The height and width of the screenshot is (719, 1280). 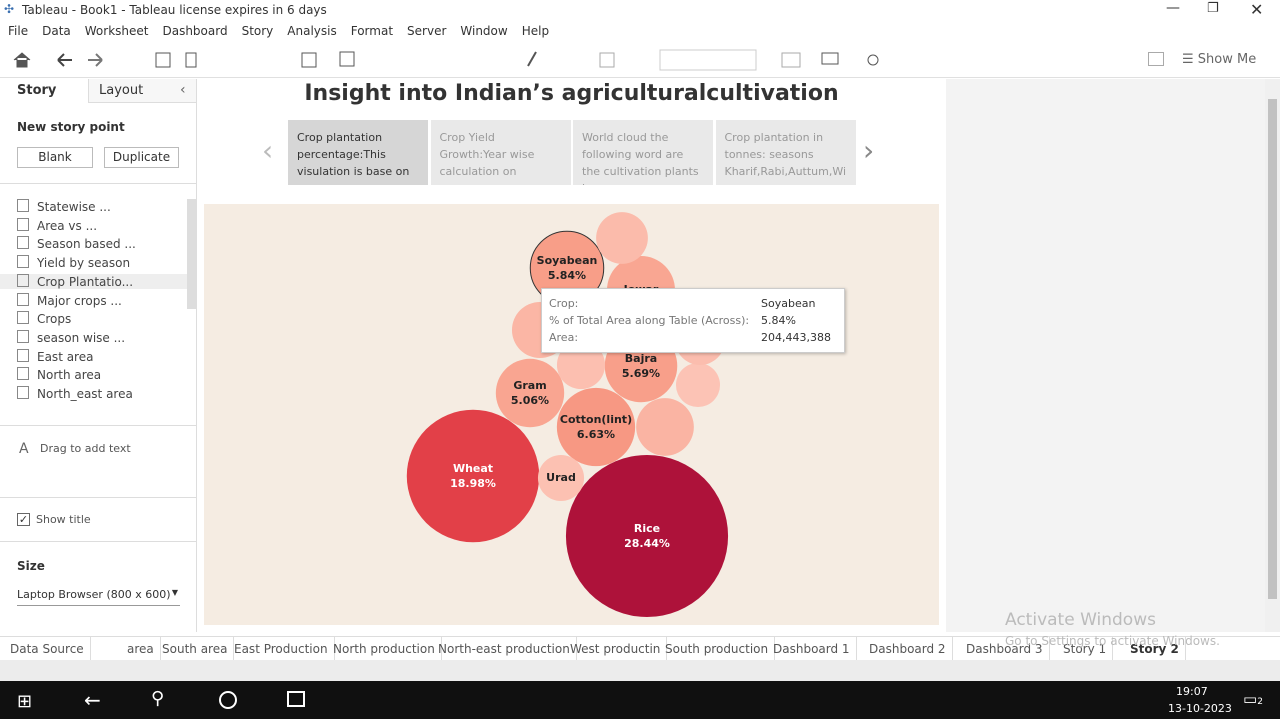 What do you see at coordinates (191, 60) in the screenshot?
I see `datasource-icon` at bounding box center [191, 60].